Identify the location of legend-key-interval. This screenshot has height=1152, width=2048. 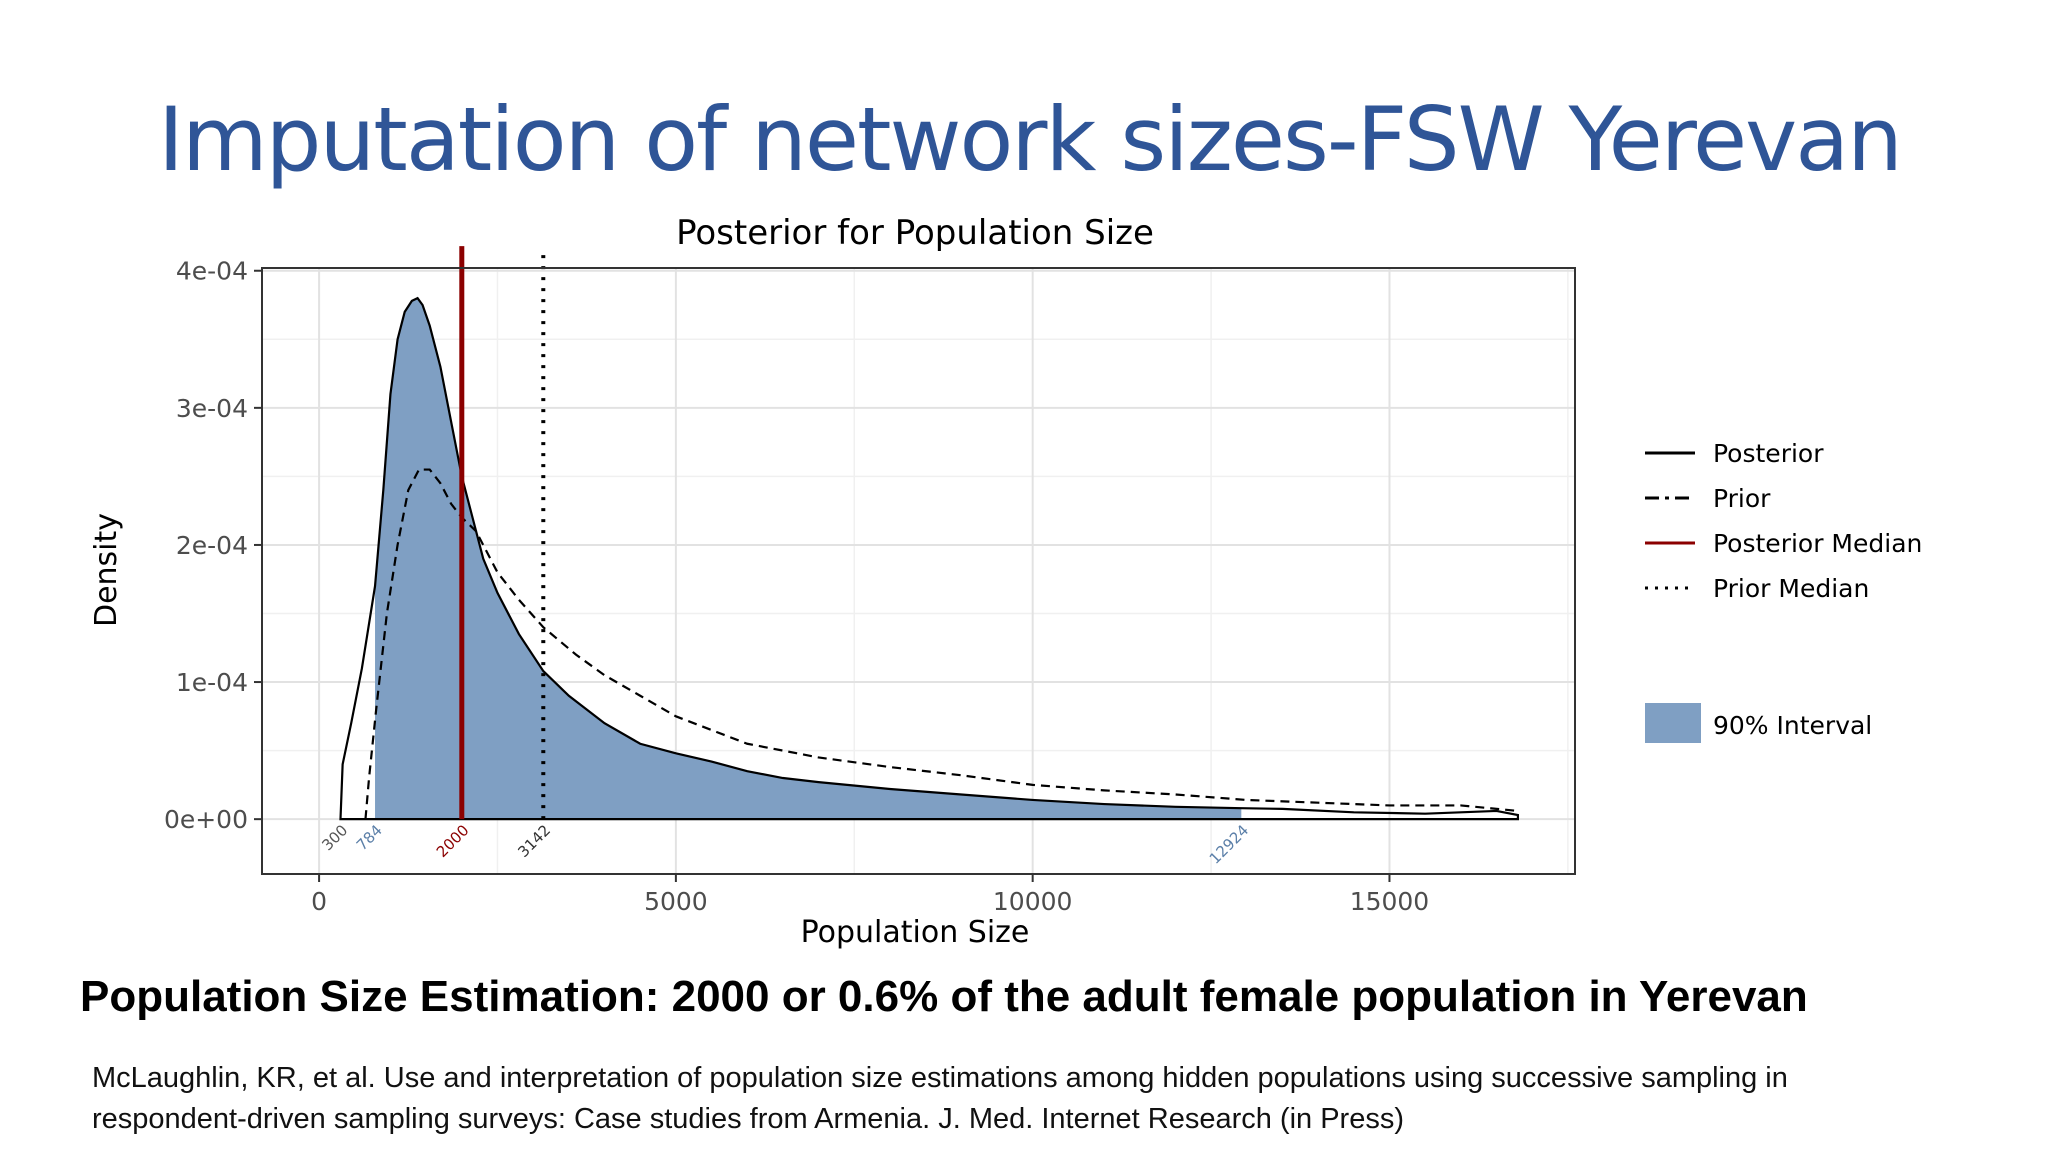
(1673, 723).